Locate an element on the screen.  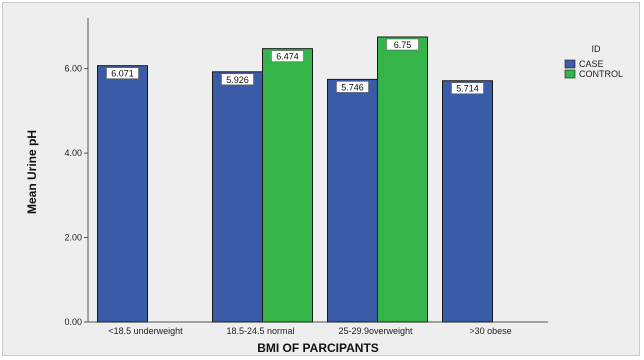
legend-swatch-control is located at coordinates (570, 74).